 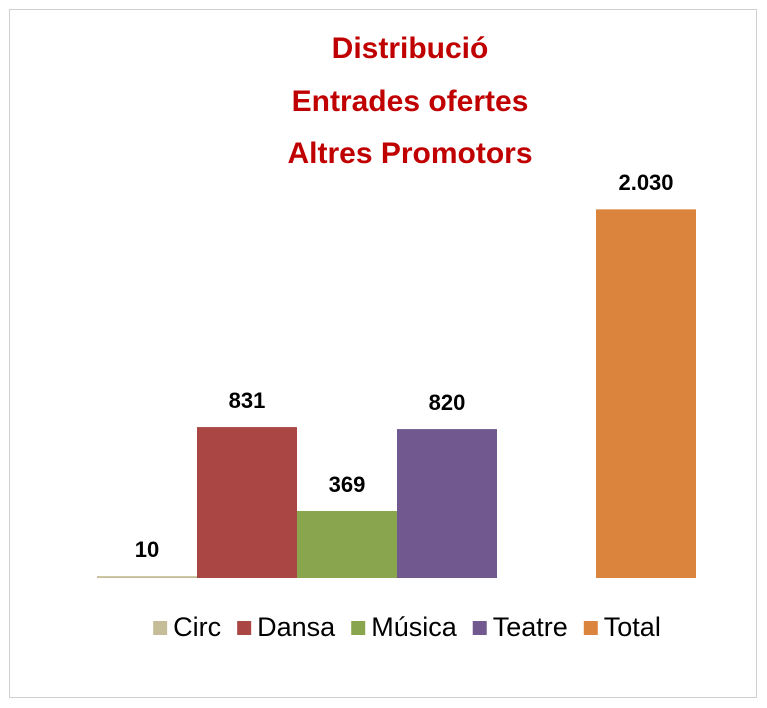 What do you see at coordinates (197, 627) in the screenshot?
I see `legend-label: Circ` at bounding box center [197, 627].